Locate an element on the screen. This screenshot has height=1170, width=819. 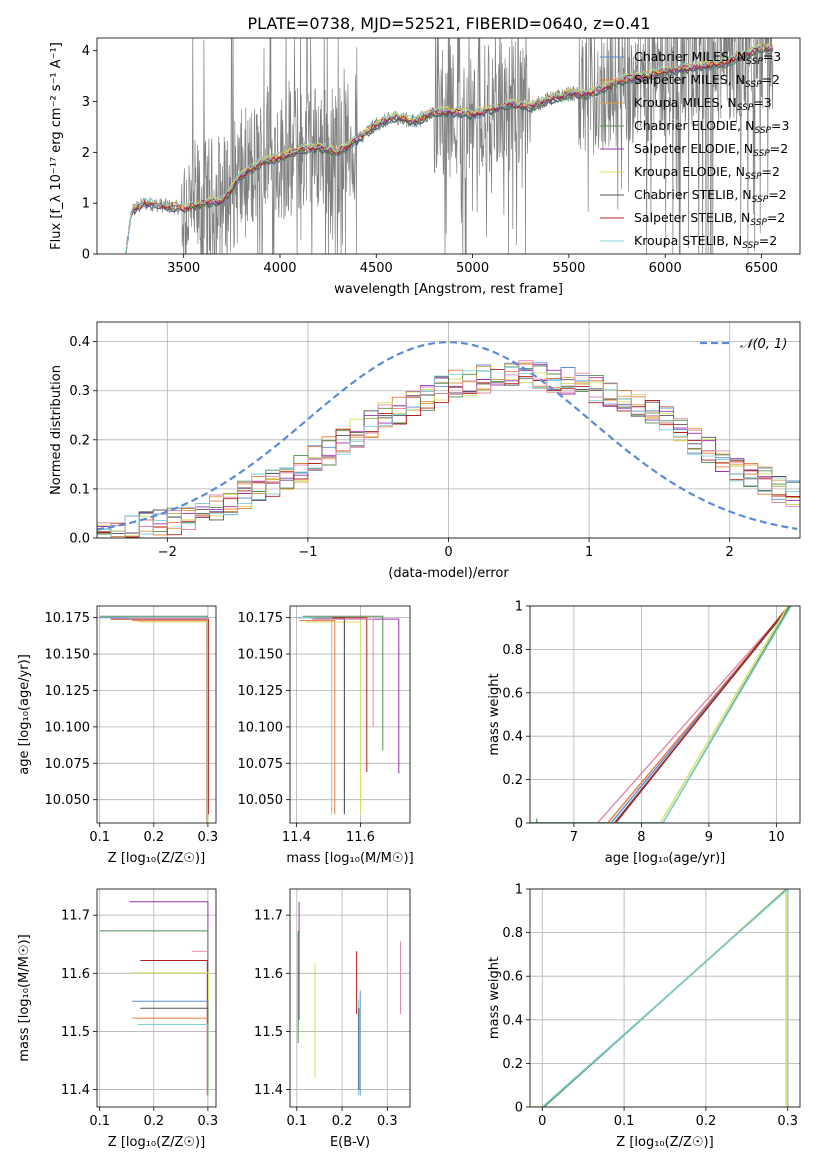
x-axis-label: E(B-V) is located at coordinates (350, 1142).